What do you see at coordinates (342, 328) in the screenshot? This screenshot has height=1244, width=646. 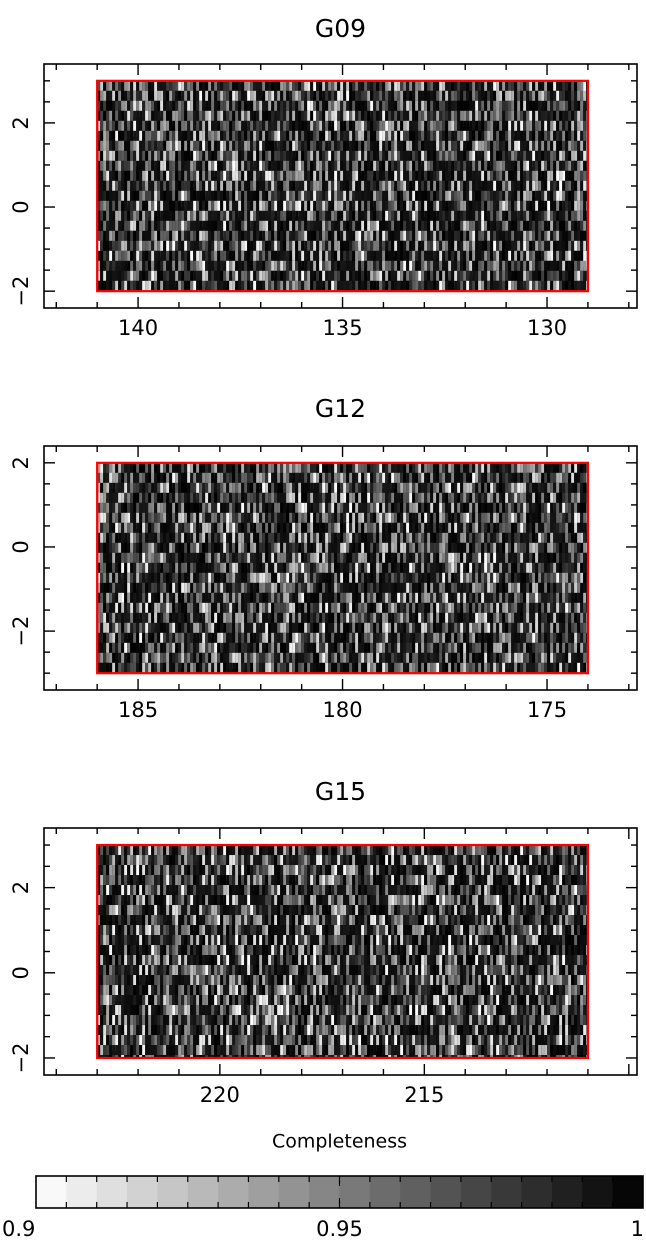 I see `x-tick-label: 135` at bounding box center [342, 328].